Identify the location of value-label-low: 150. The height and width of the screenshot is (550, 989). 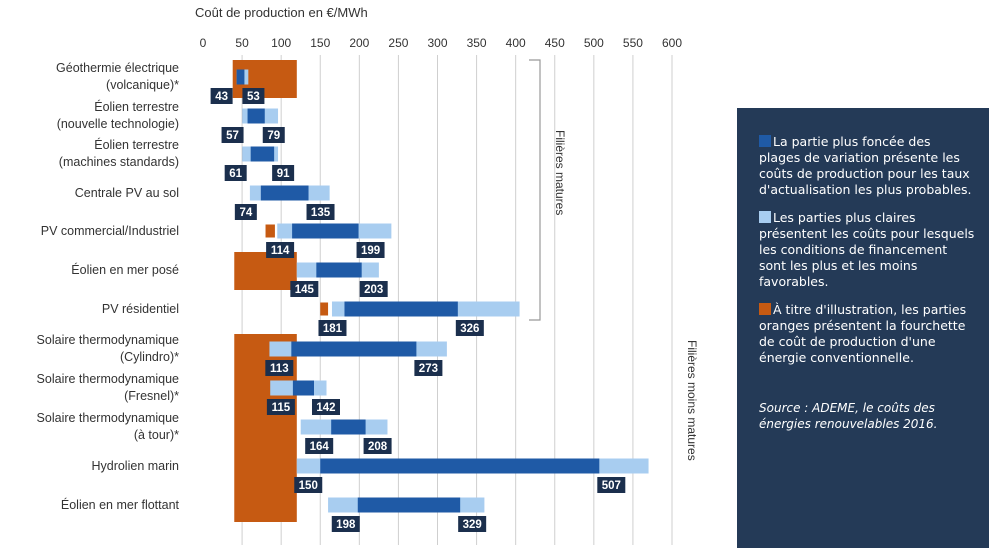
(308, 486).